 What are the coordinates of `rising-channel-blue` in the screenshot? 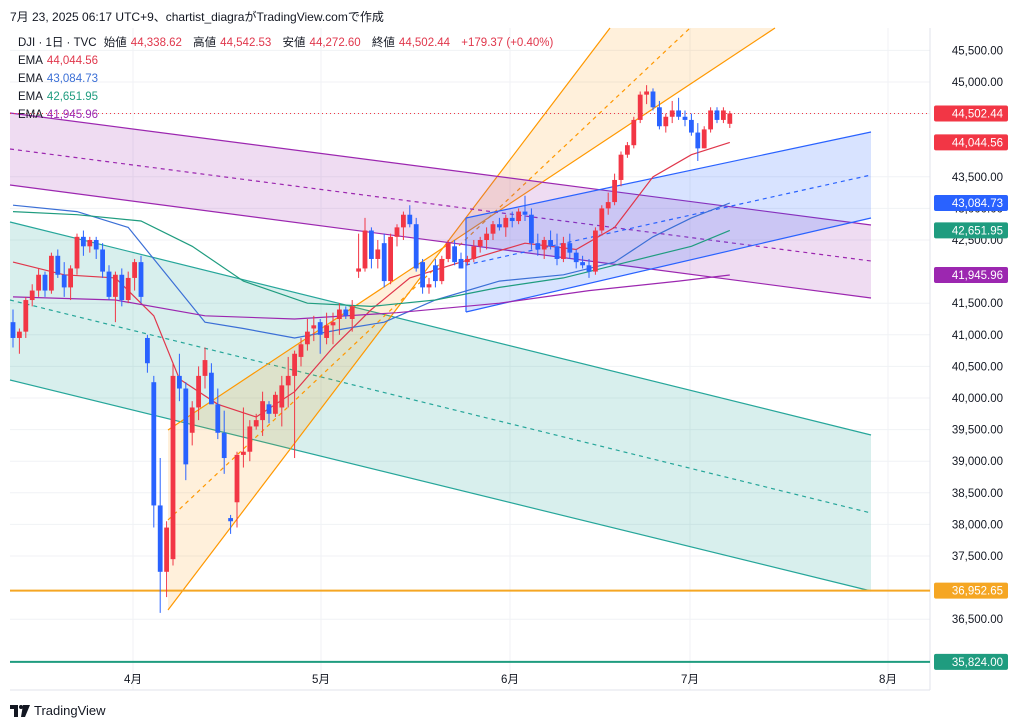 It's located at (668, 222).